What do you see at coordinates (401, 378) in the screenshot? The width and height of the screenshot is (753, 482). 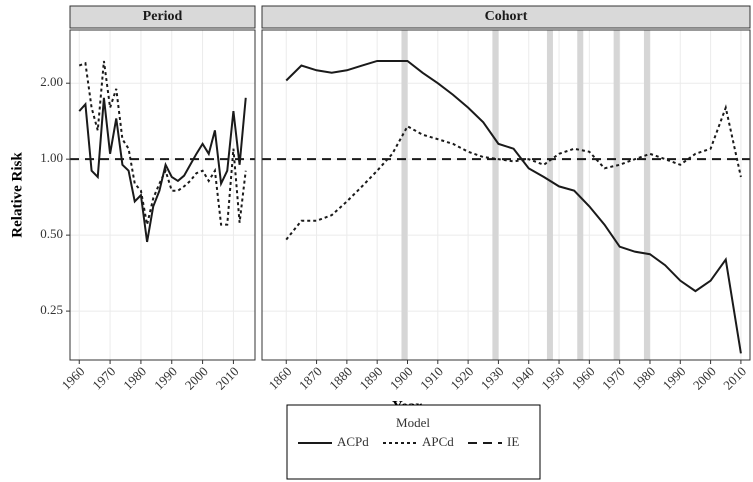 I see `x-tick-label: 1900` at bounding box center [401, 378].